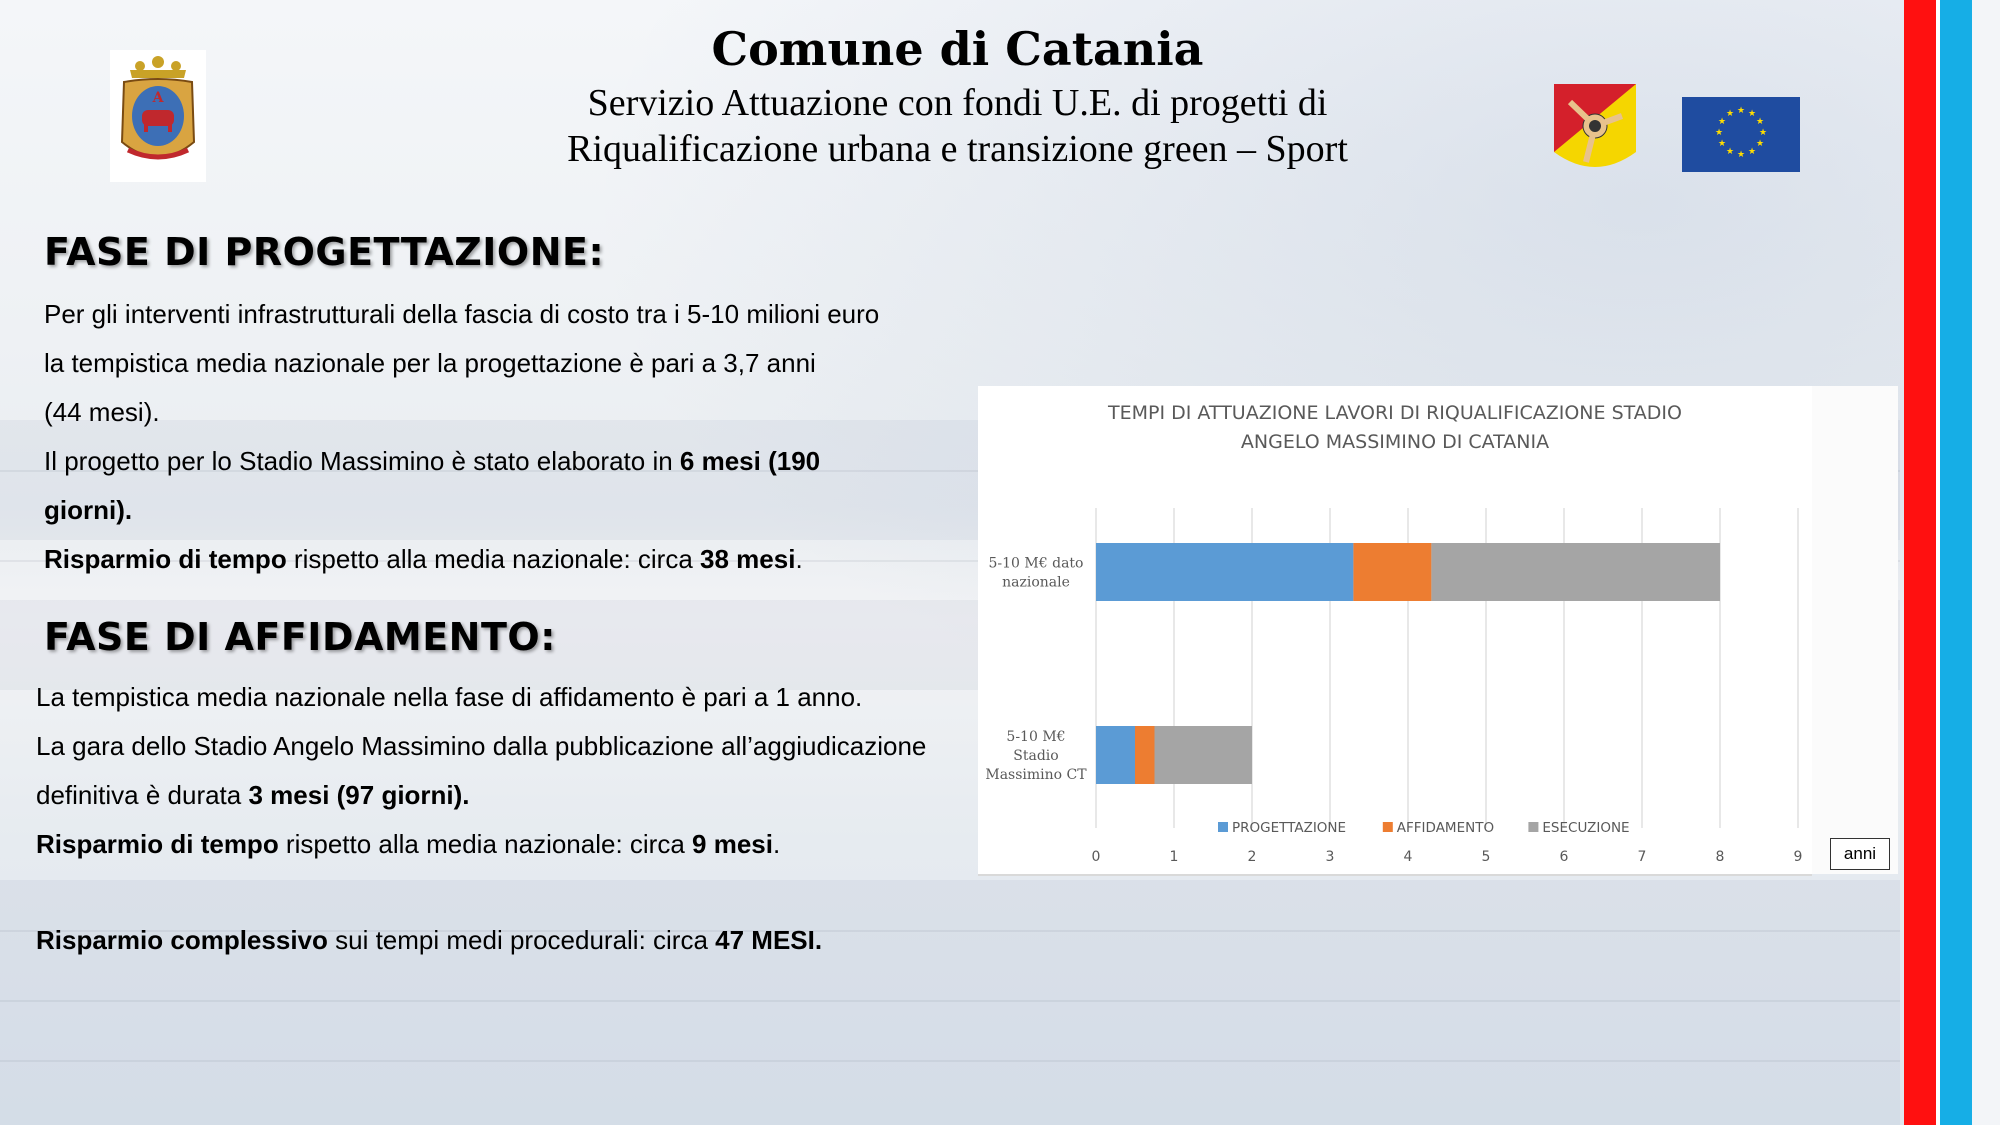  What do you see at coordinates (324, 252) in the screenshot?
I see `progettazione-heading: FASE DI PROGETTAZIONE:` at bounding box center [324, 252].